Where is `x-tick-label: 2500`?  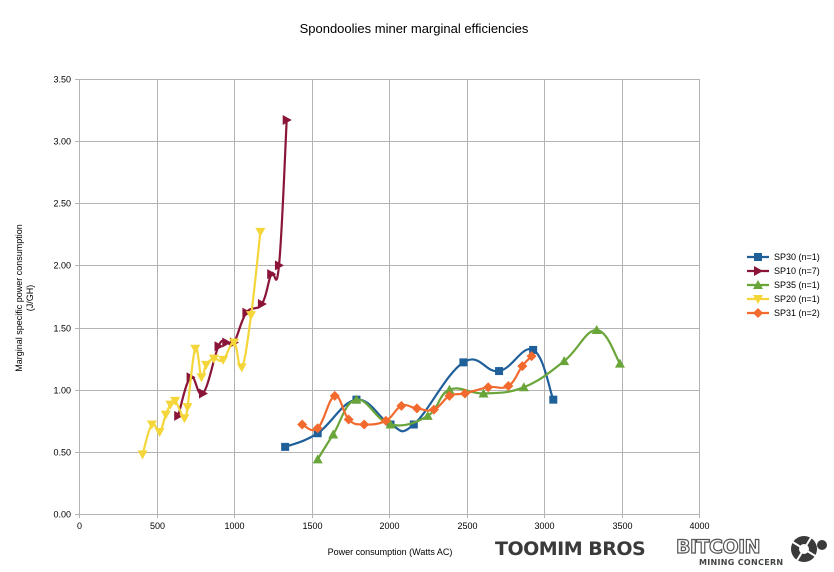 x-tick-label: 2500 is located at coordinates (467, 526).